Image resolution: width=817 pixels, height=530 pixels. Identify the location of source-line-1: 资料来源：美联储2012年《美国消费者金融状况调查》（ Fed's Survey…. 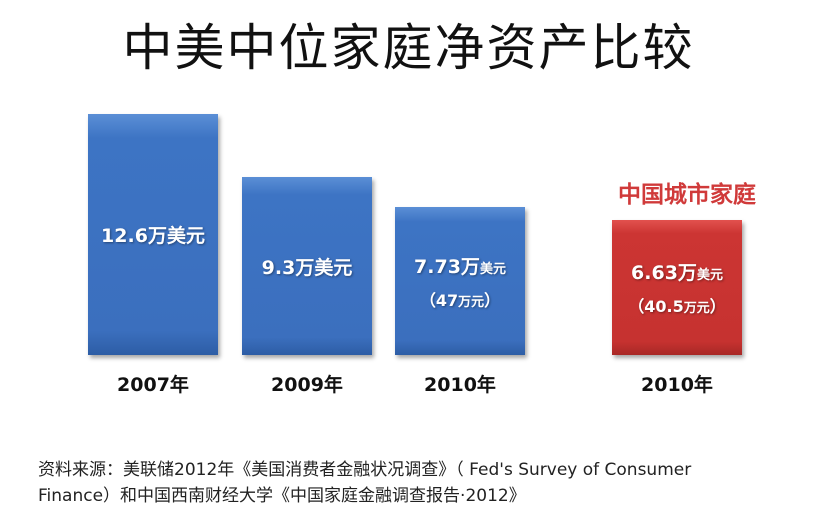
(365, 470).